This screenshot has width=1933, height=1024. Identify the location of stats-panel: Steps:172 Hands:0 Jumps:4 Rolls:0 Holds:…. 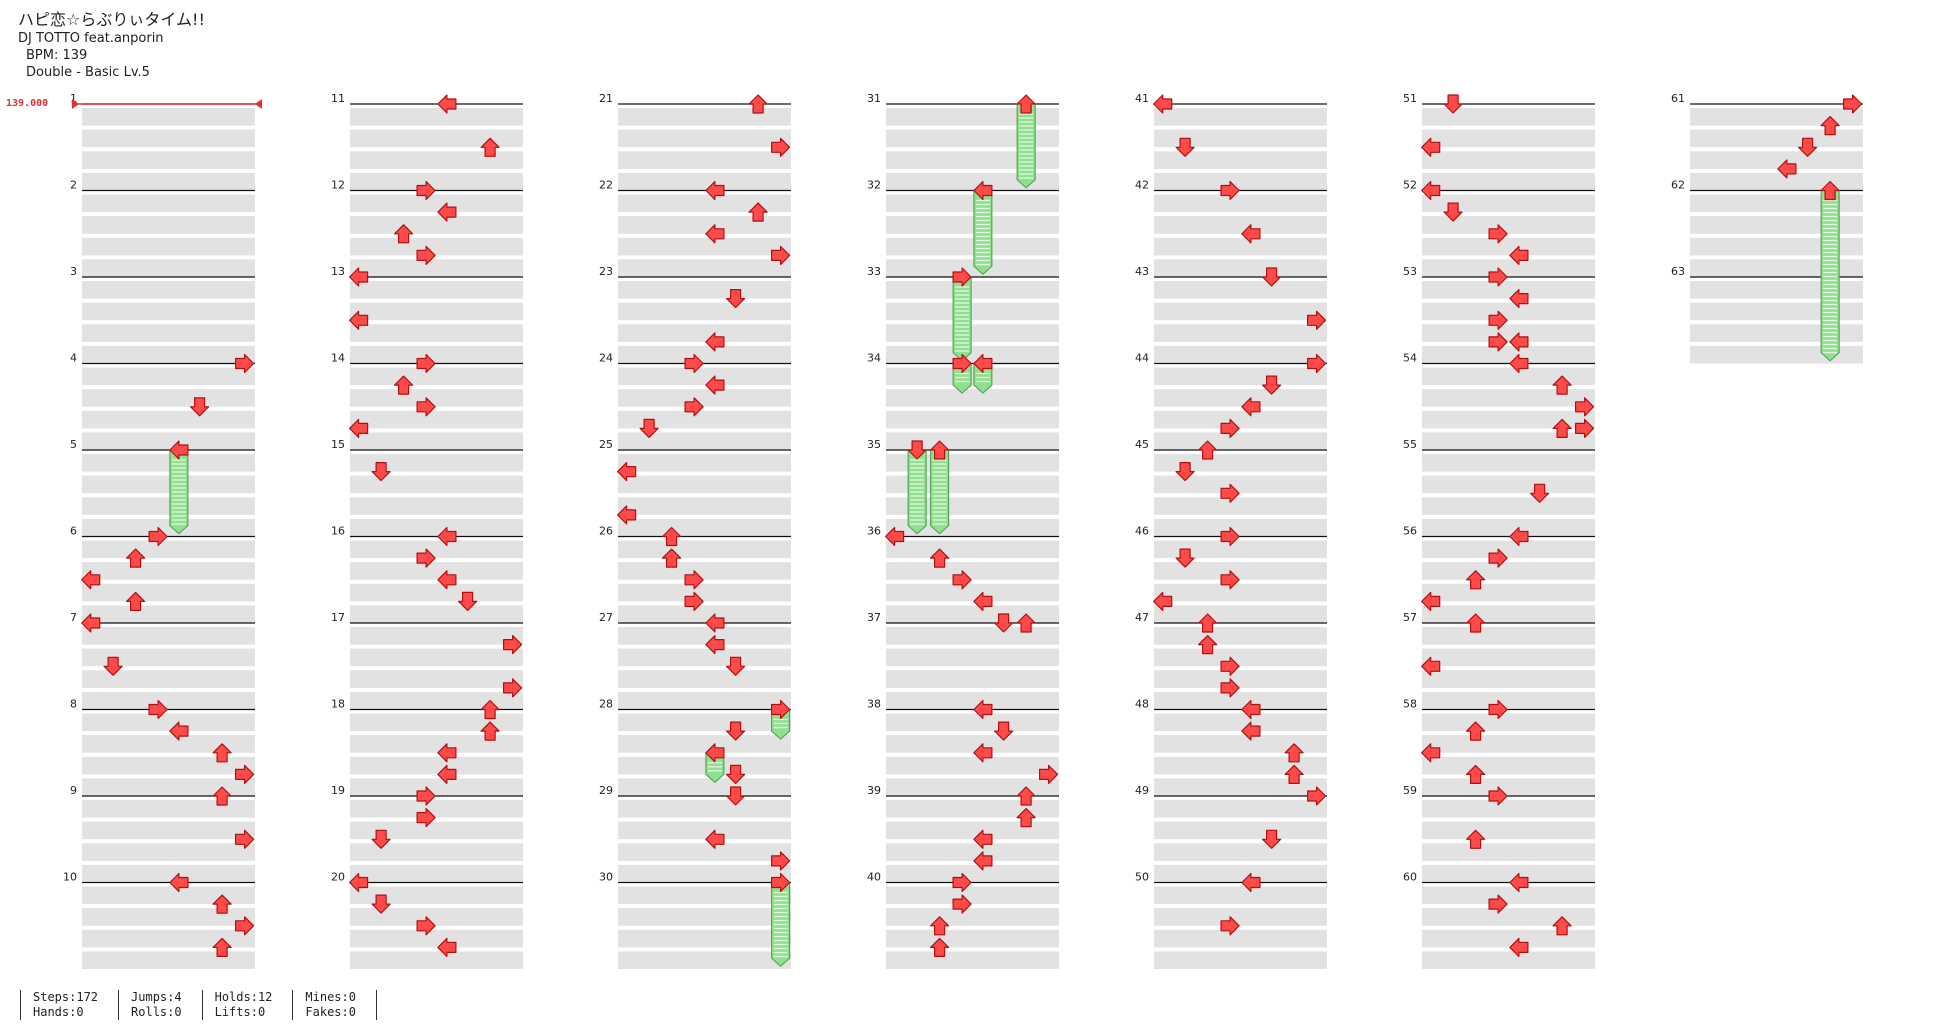
(198, 1005).